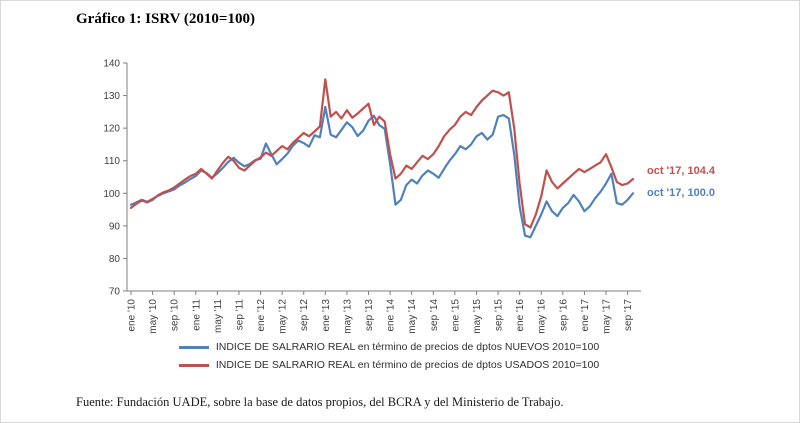 The width and height of the screenshot is (800, 423). I want to click on svg-text: may '12, so click(283, 316).